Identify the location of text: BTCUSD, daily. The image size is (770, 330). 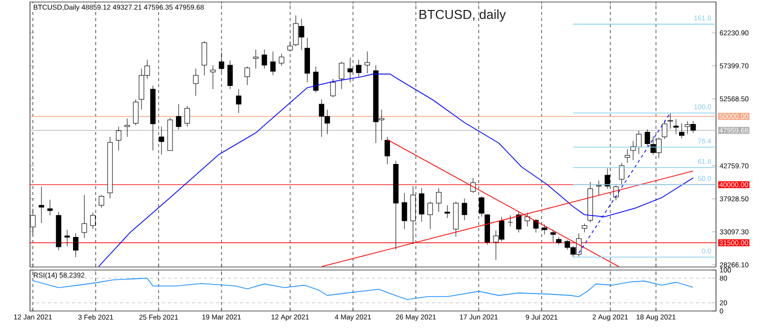
(463, 16).